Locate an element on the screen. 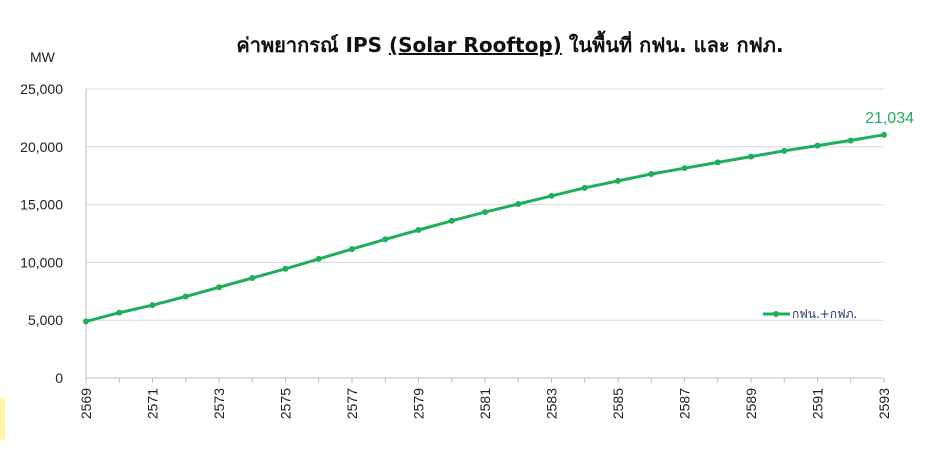 Image resolution: width=927 pixels, height=452 pixels. chart-title-part-2: (Solar Rooftop) is located at coordinates (475, 45).